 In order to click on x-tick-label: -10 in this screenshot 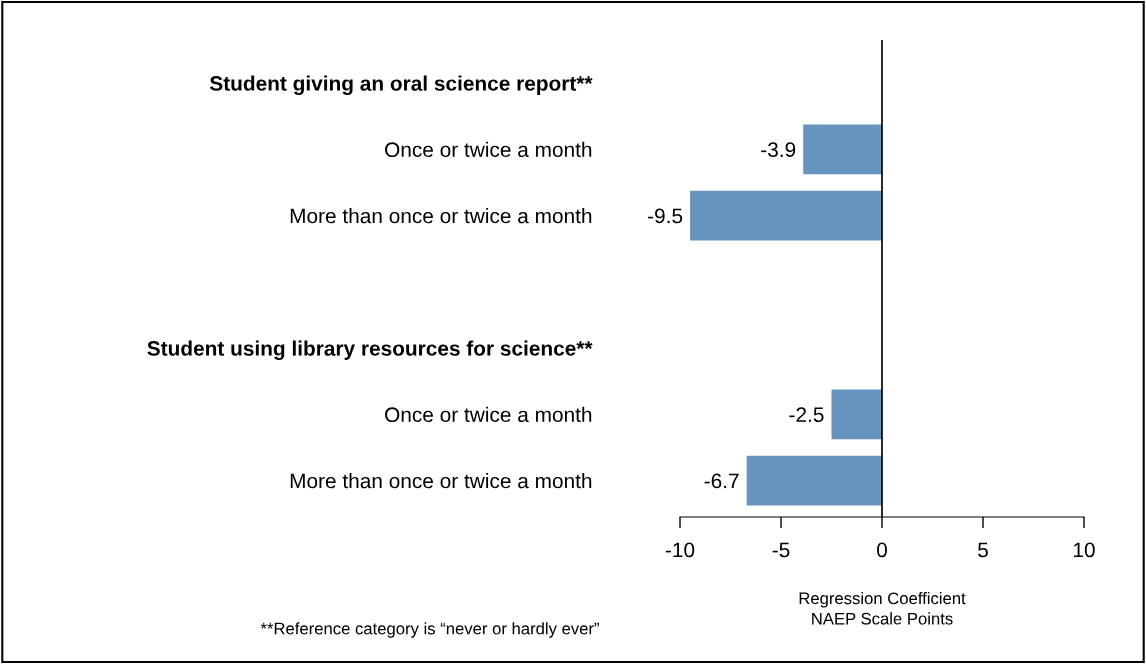, I will do `click(680, 550)`.